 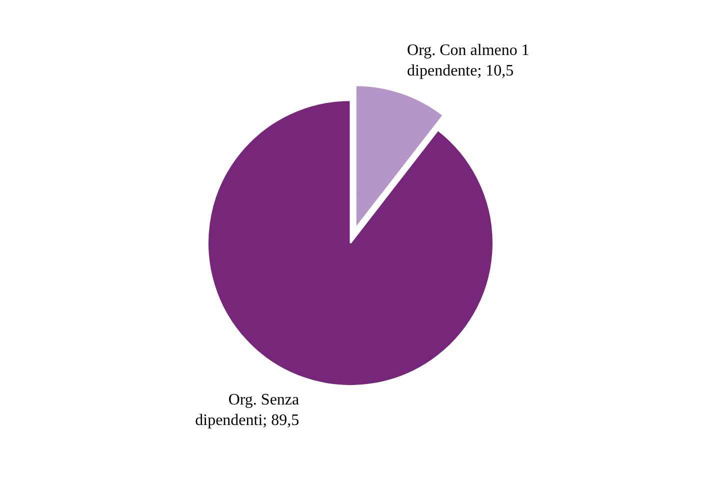 I want to click on slice-label: Org. Con almeno 1 dipendente; 10,5, so click(x=468, y=61).